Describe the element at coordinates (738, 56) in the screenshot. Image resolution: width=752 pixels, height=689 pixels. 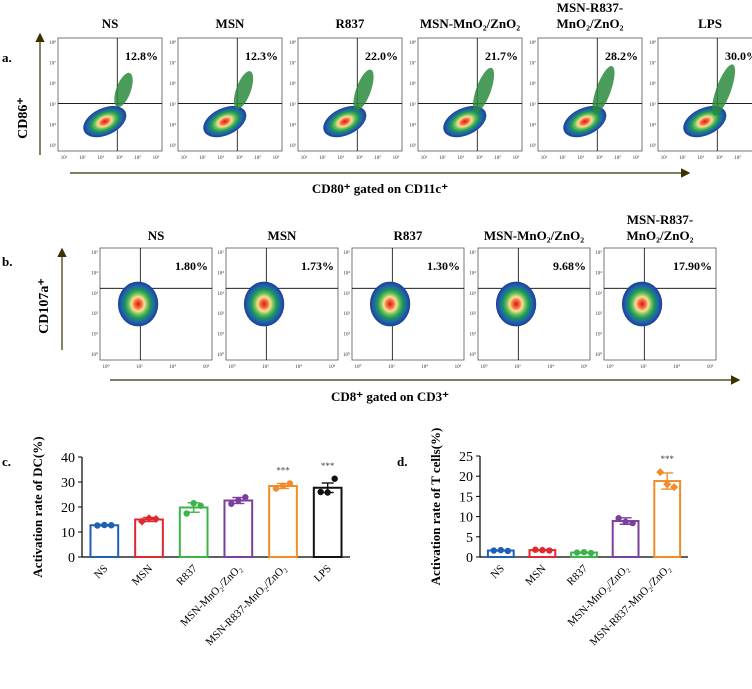
I see `panel-a-quadrant-percent: 30.0%` at that location.